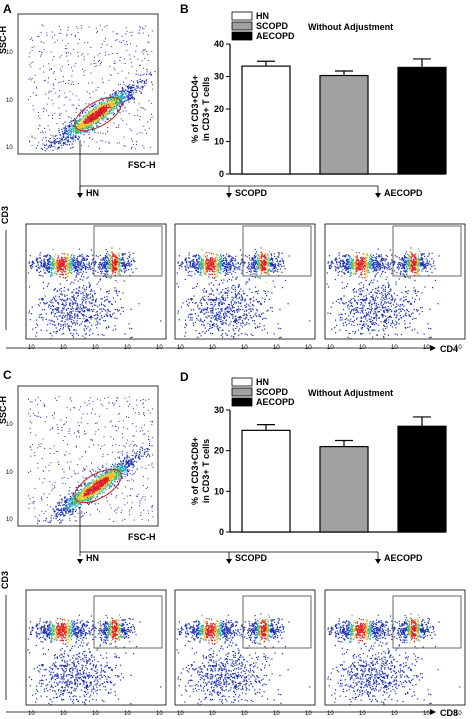  I want to click on panel-c-y-label: SSC-H, so click(4, 410).